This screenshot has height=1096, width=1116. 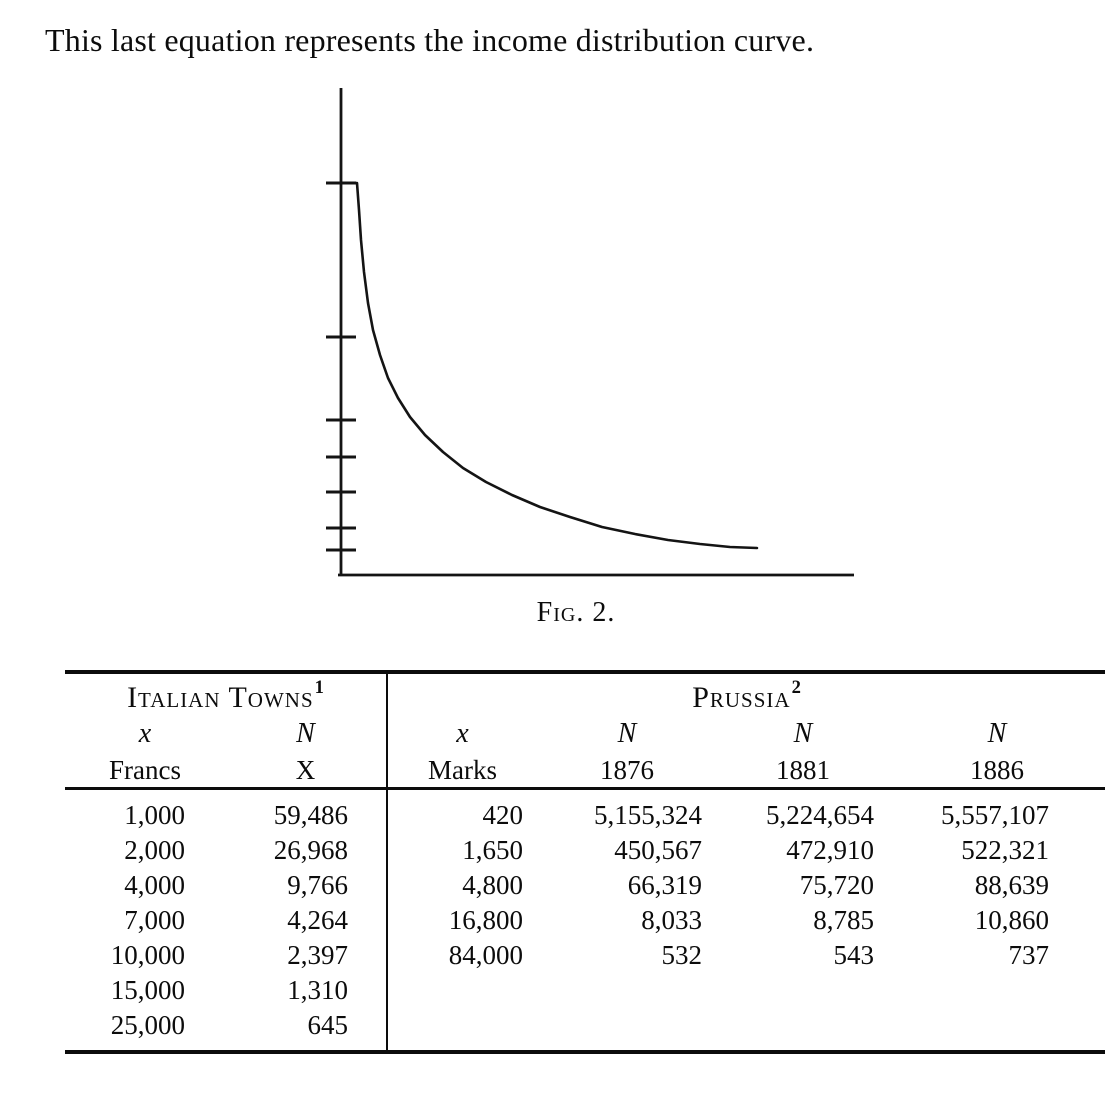 What do you see at coordinates (310, 815) in the screenshot?
I see `table-cell: 59,486` at bounding box center [310, 815].